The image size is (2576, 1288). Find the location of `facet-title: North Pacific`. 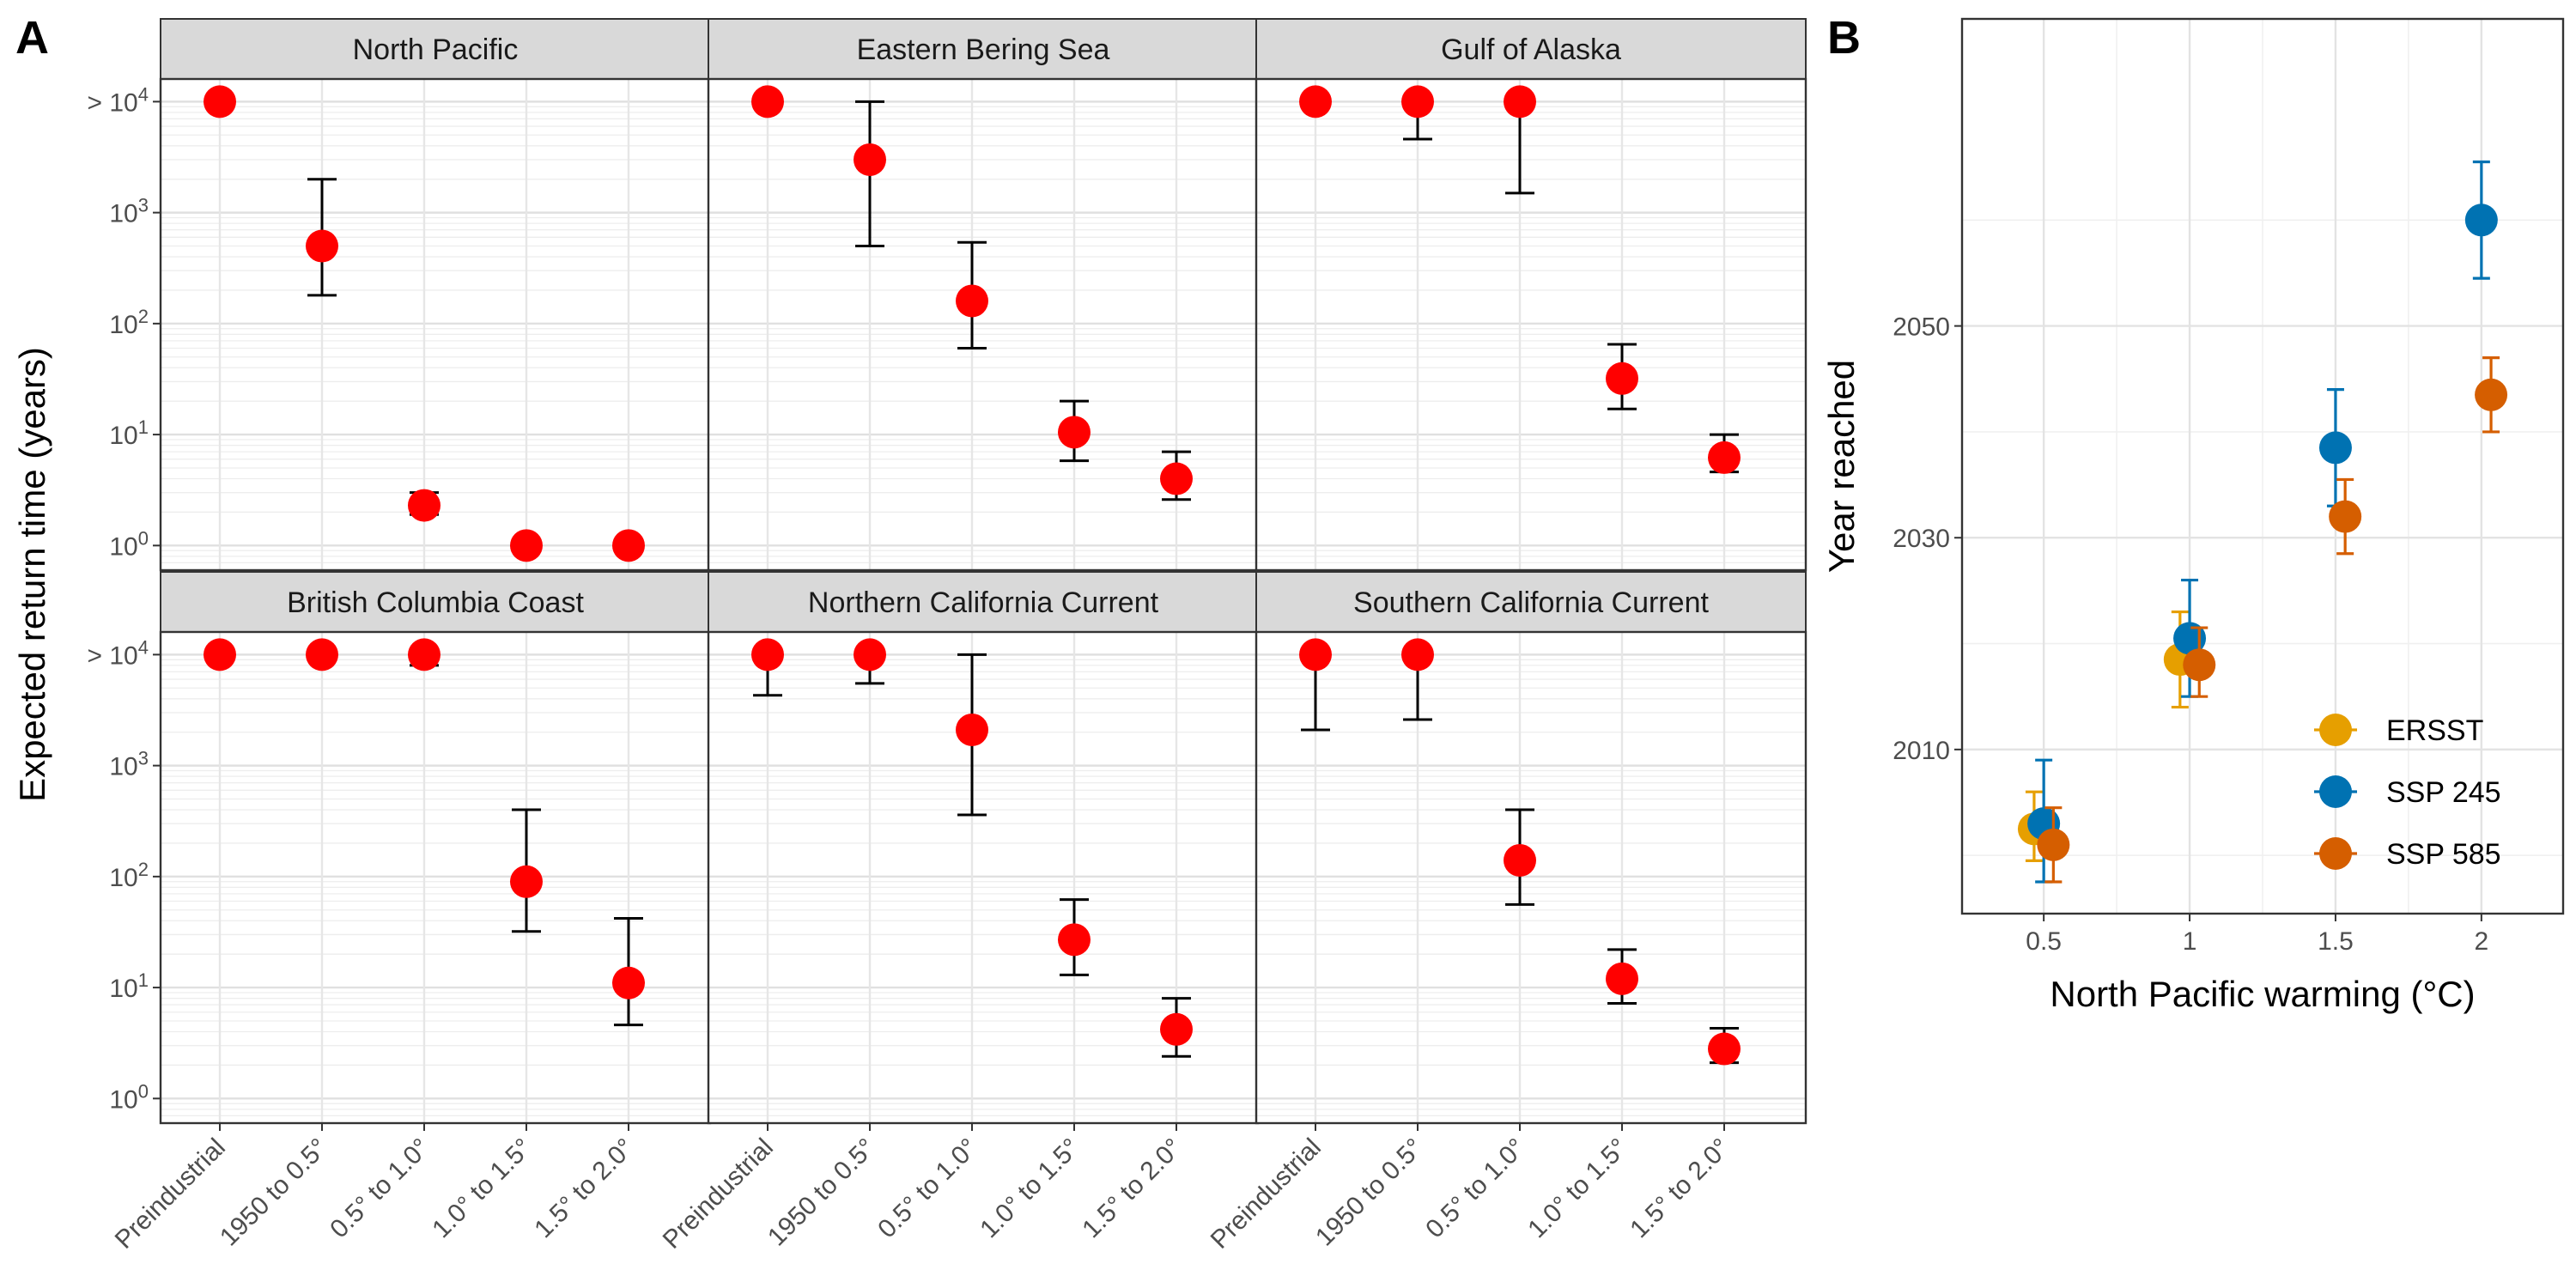

facet-title: North Pacific is located at coordinates (436, 49).